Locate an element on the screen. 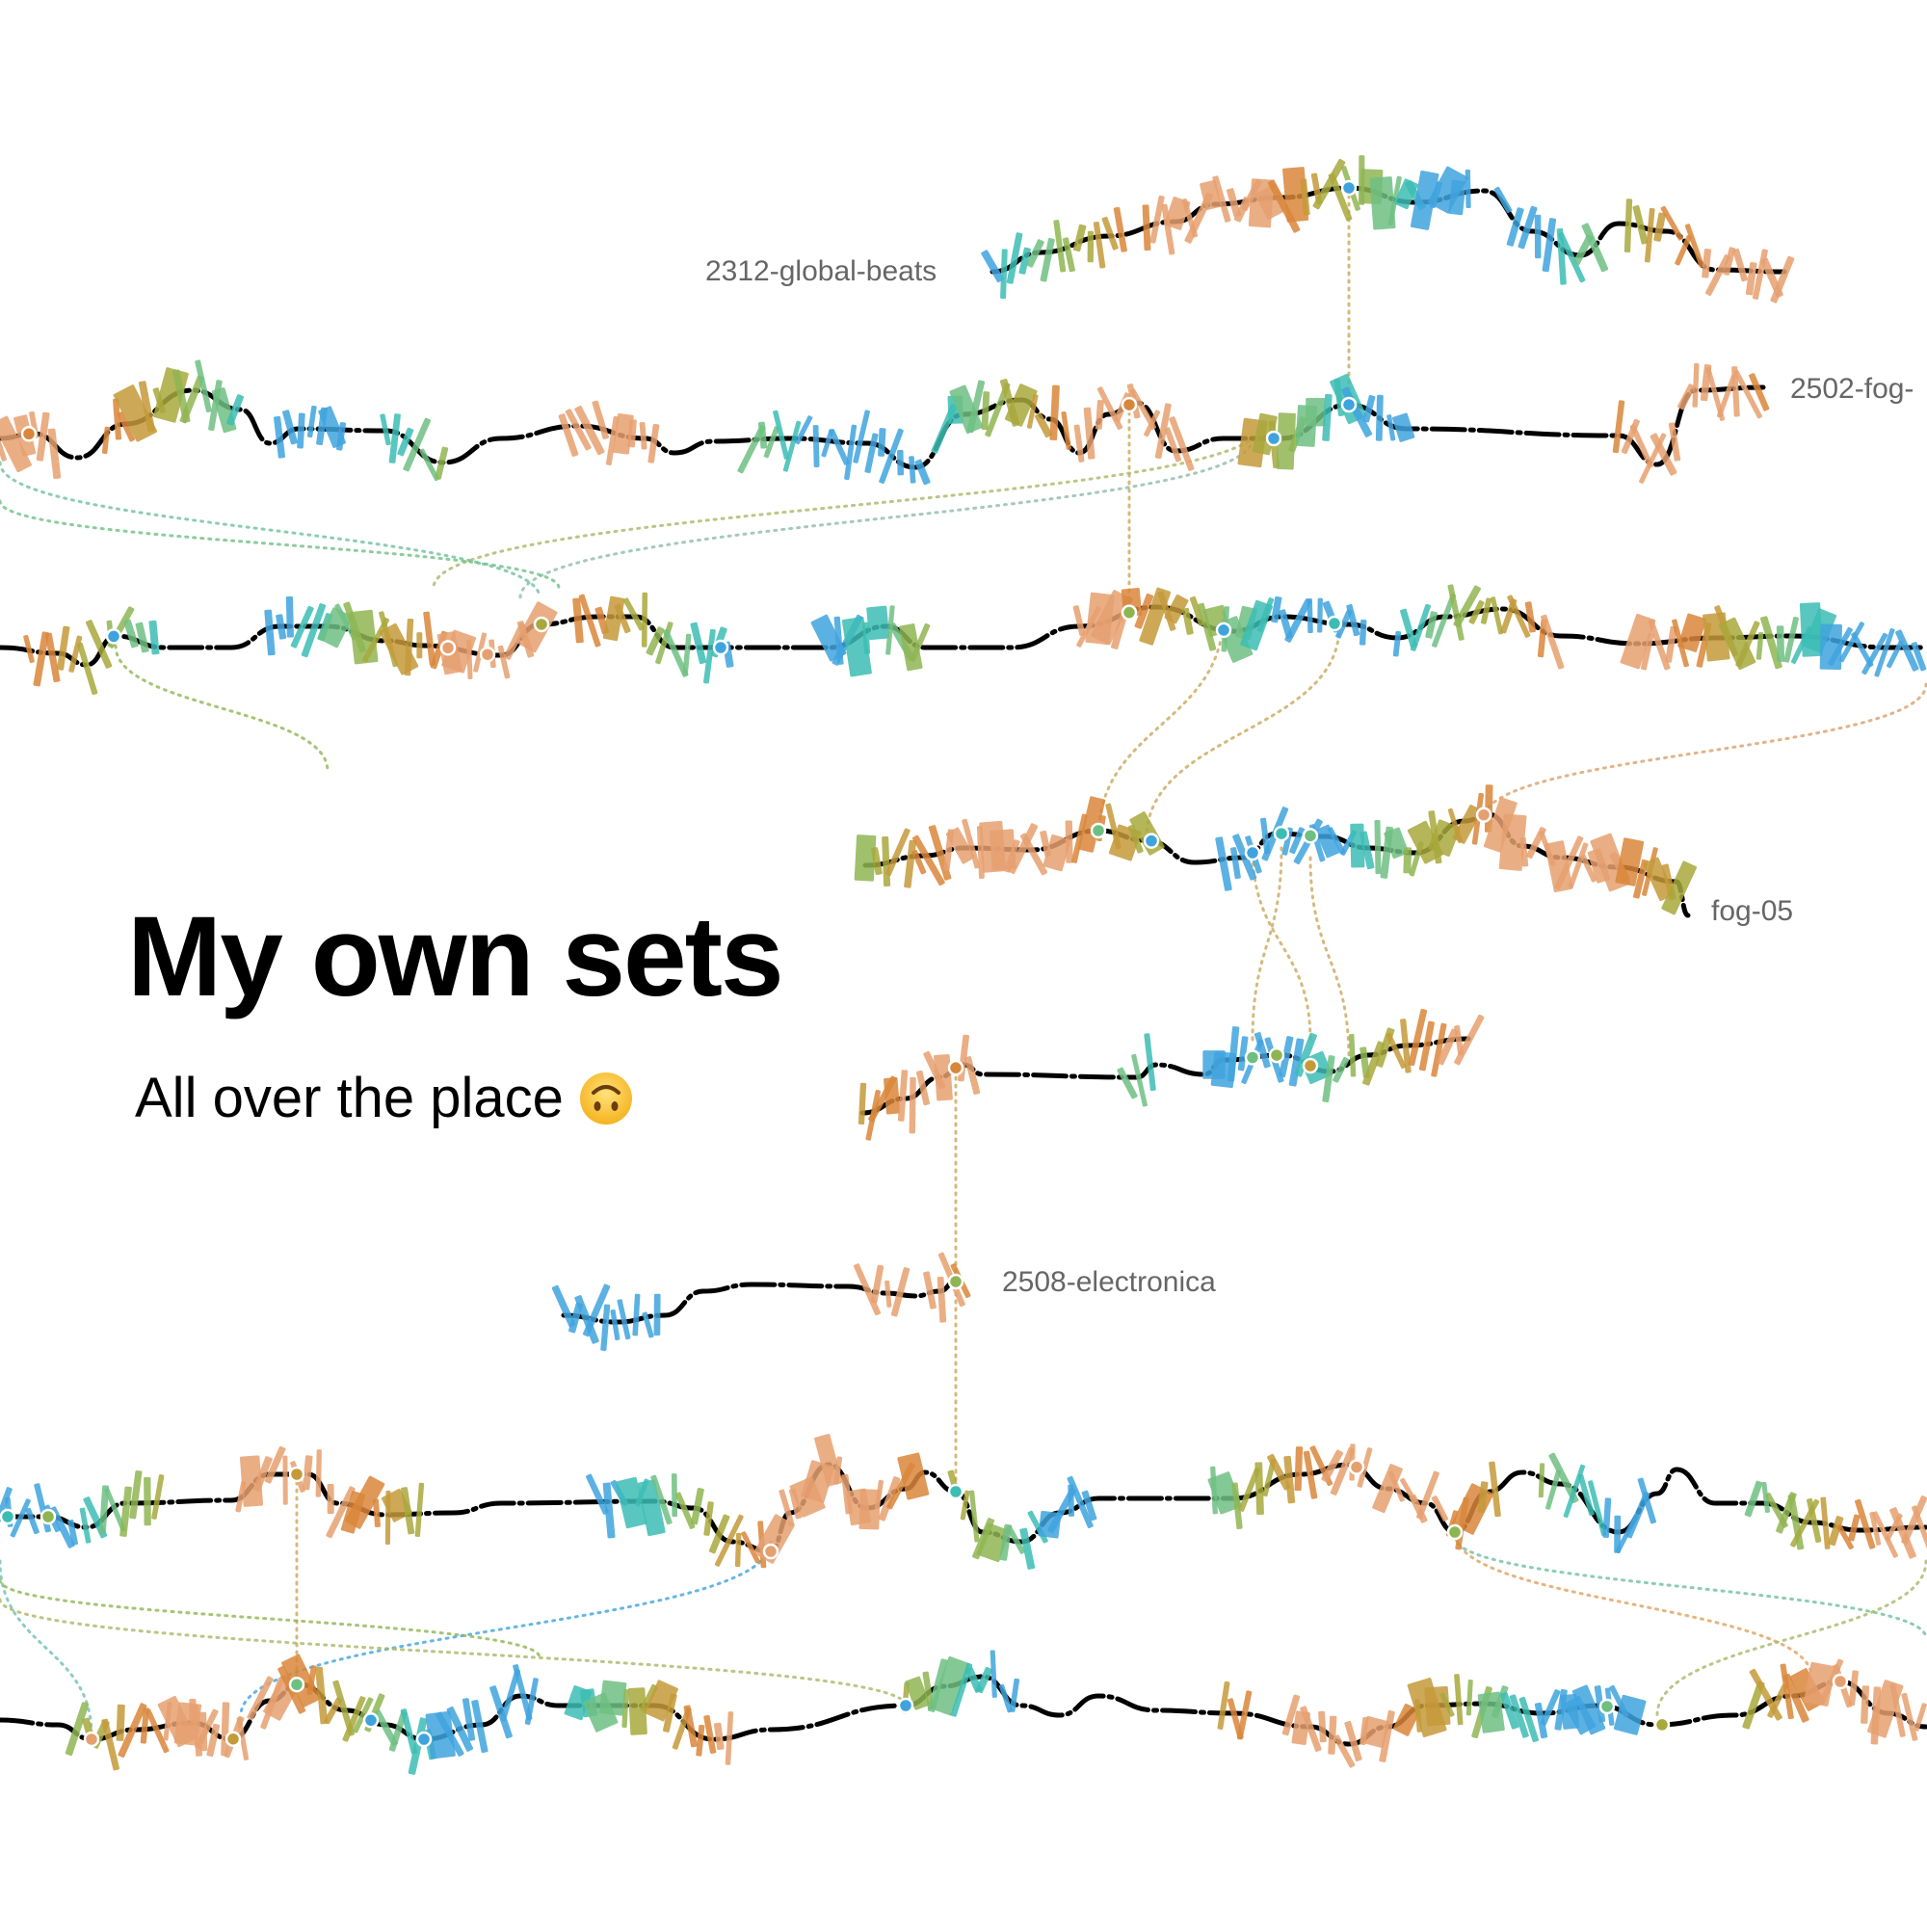  page-title: My own sets is located at coordinates (456, 956).